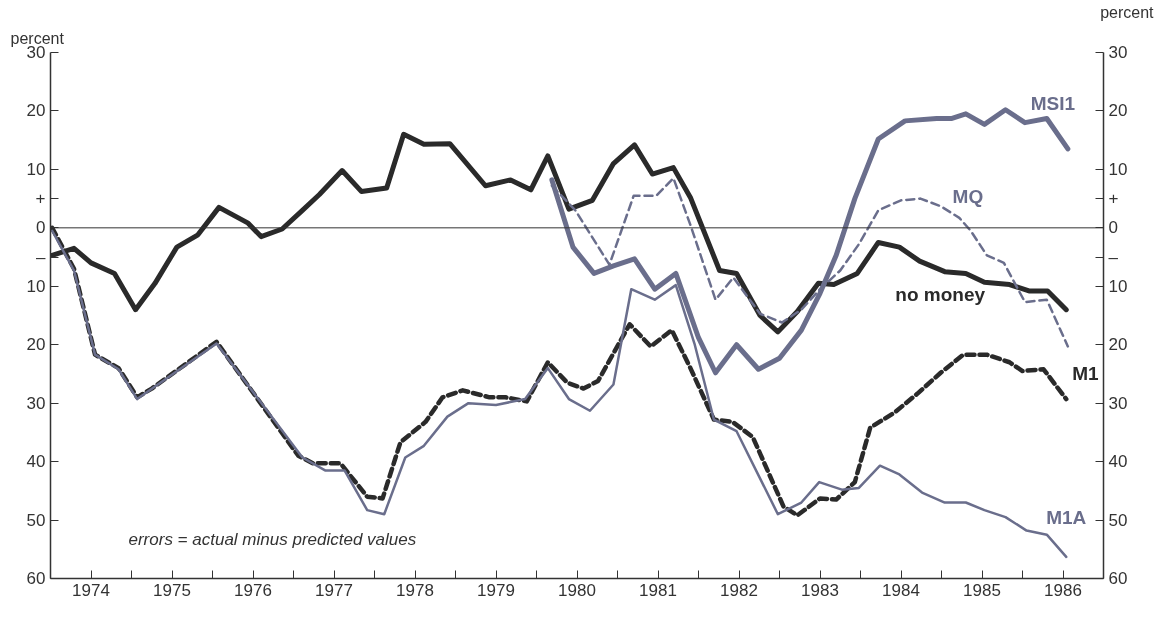 This screenshot has width=1159, height=625. Describe the element at coordinates (1118, 462) in the screenshot. I see `y2-tick-label: 40` at that location.